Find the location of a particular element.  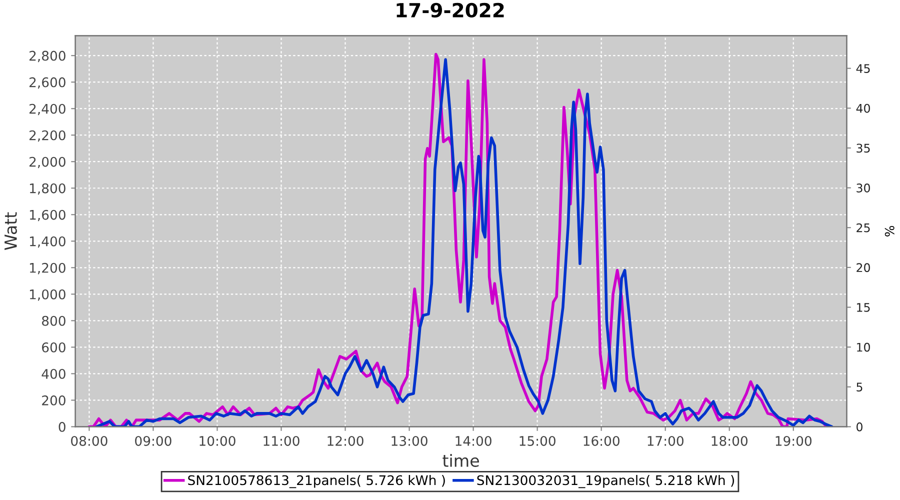

y2-tick-label: 25 is located at coordinates (863, 227).